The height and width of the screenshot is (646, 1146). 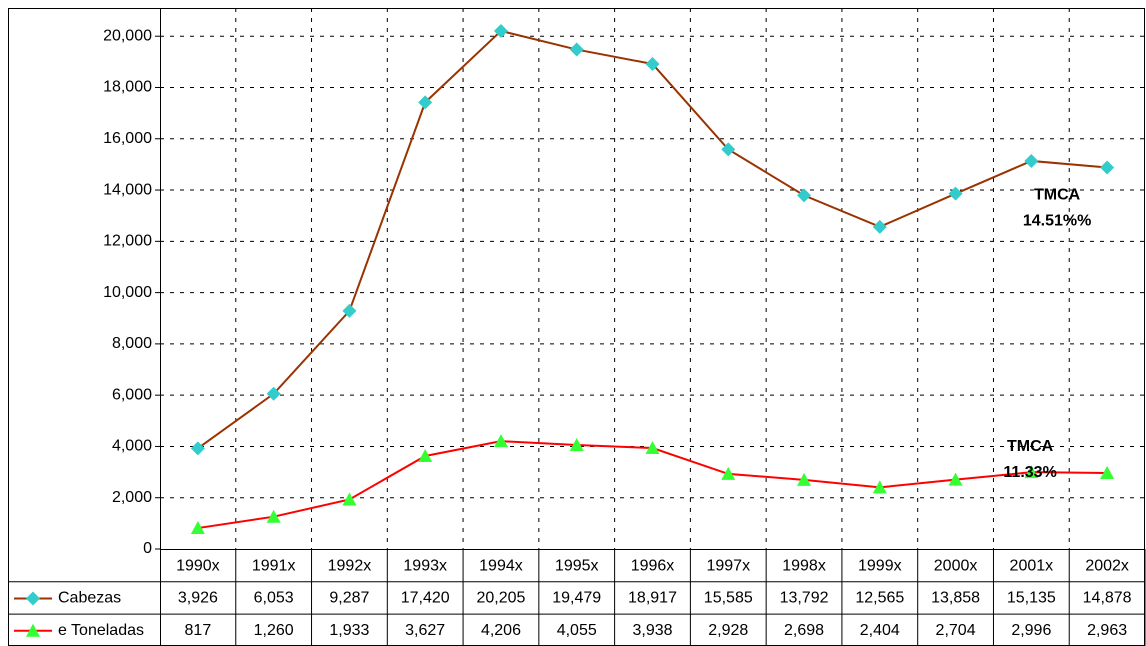 I want to click on annotation: 14.51%%, so click(x=1057, y=221).